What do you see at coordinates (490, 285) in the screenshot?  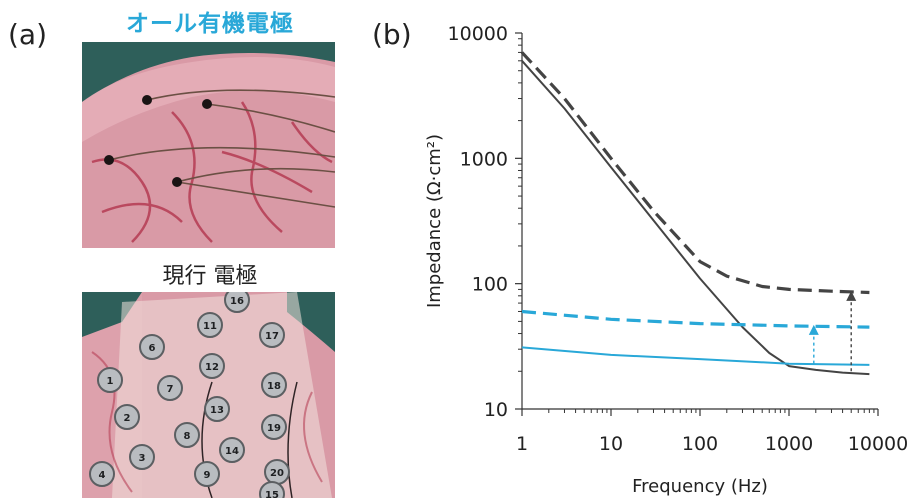 I see `y-tick-label: 100` at bounding box center [490, 285].